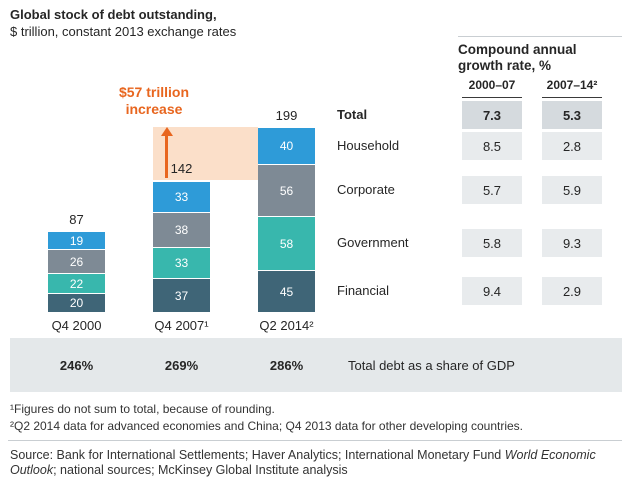 The height and width of the screenshot is (497, 630). I want to click on source-italic: World Economic Outlook, so click(303, 462).